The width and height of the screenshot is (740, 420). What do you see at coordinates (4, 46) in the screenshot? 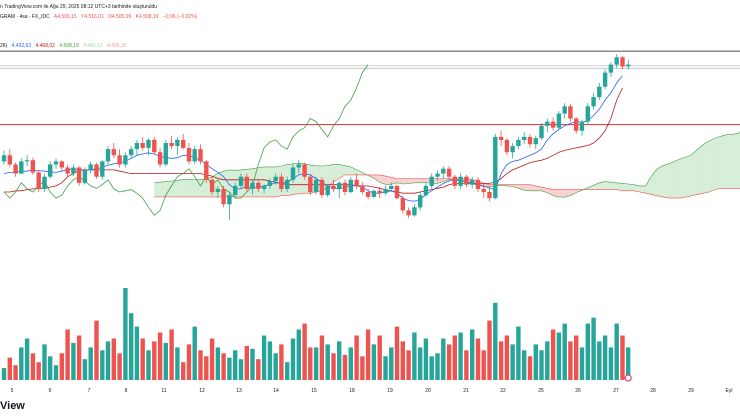
I see `ichimoku-label: 26)` at bounding box center [4, 46].